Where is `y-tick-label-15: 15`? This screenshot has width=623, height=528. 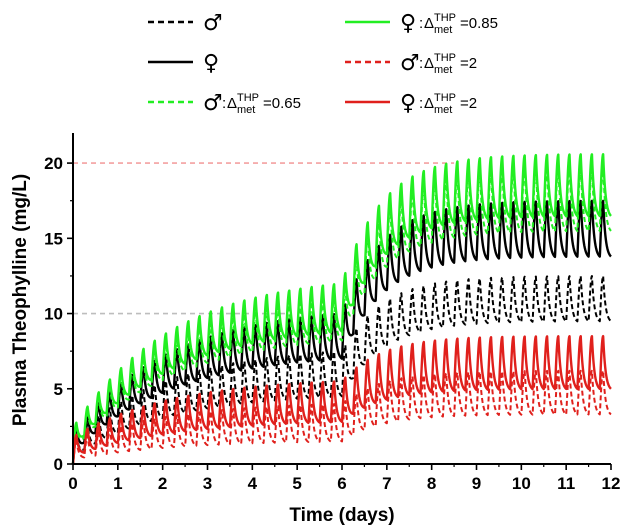 y-tick-label-15: 15 is located at coordinates (53, 238).